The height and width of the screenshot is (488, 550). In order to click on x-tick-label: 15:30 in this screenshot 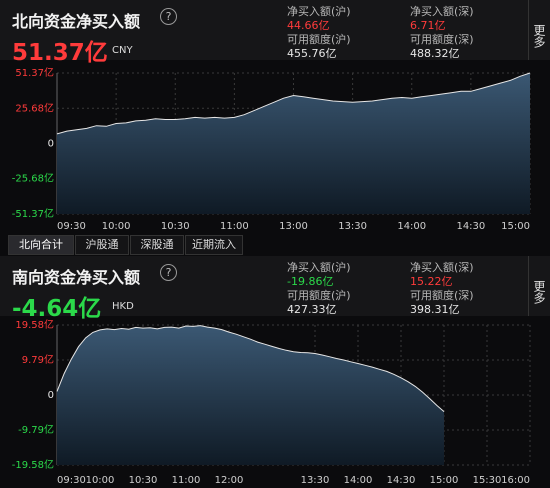, I will do `click(487, 480)`.